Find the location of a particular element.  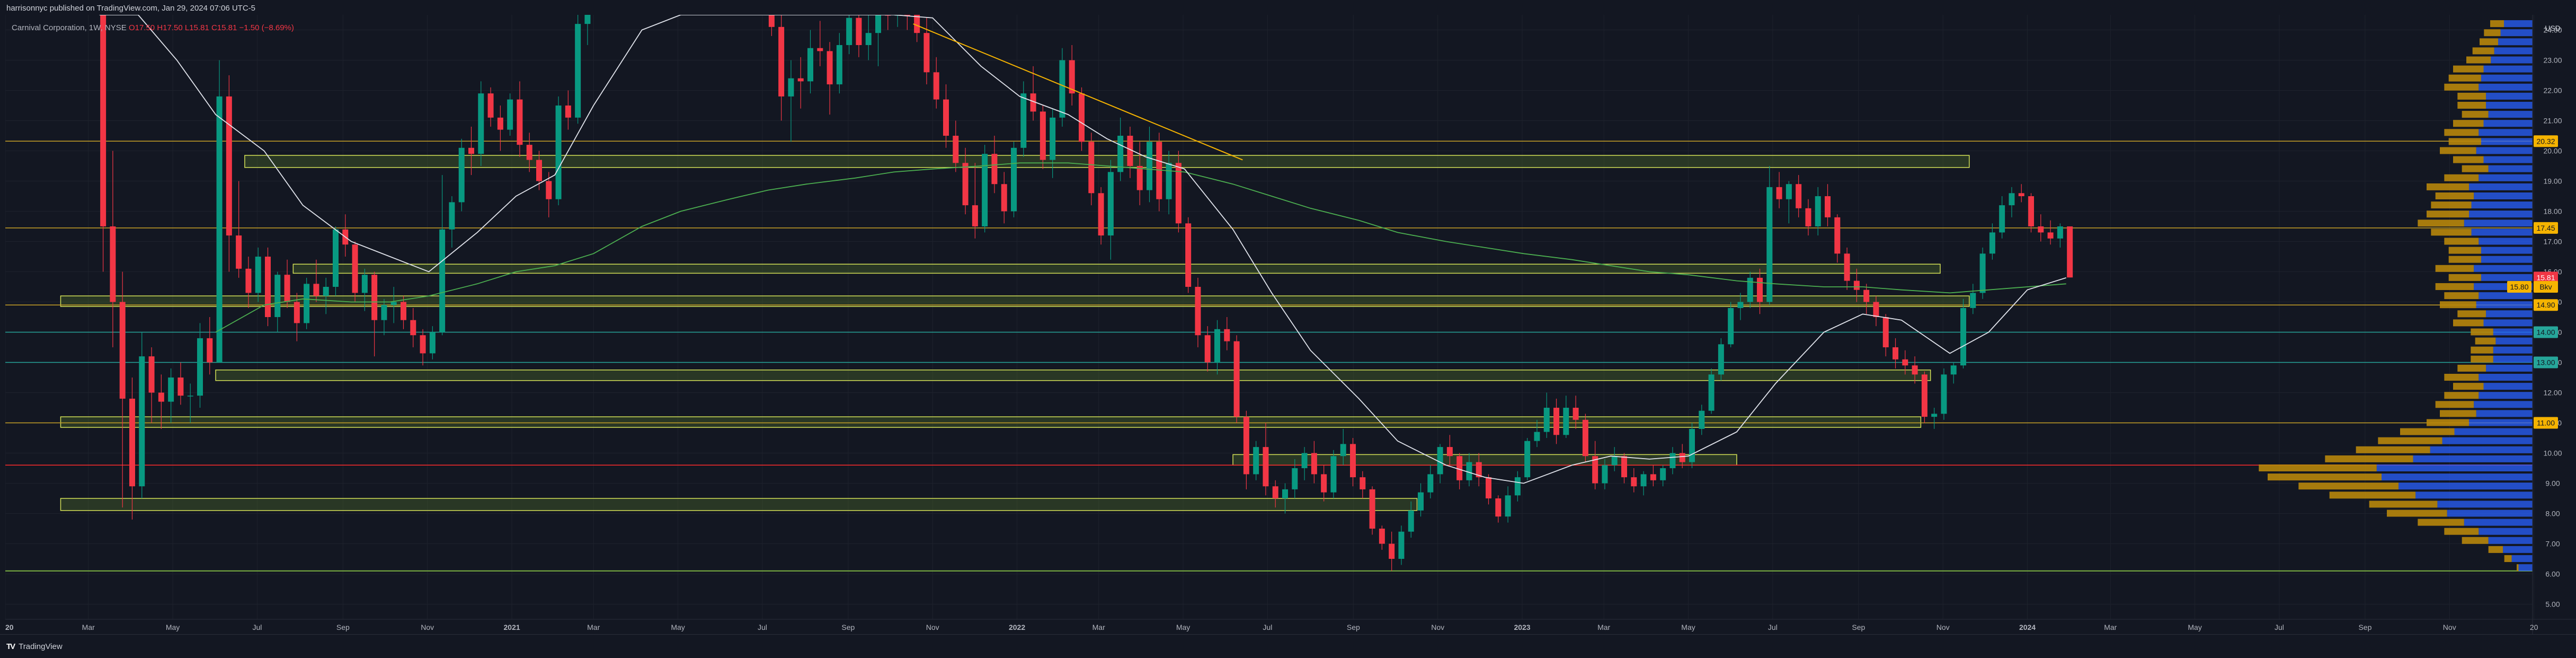

price-label-text: 11.00 is located at coordinates (2546, 423).